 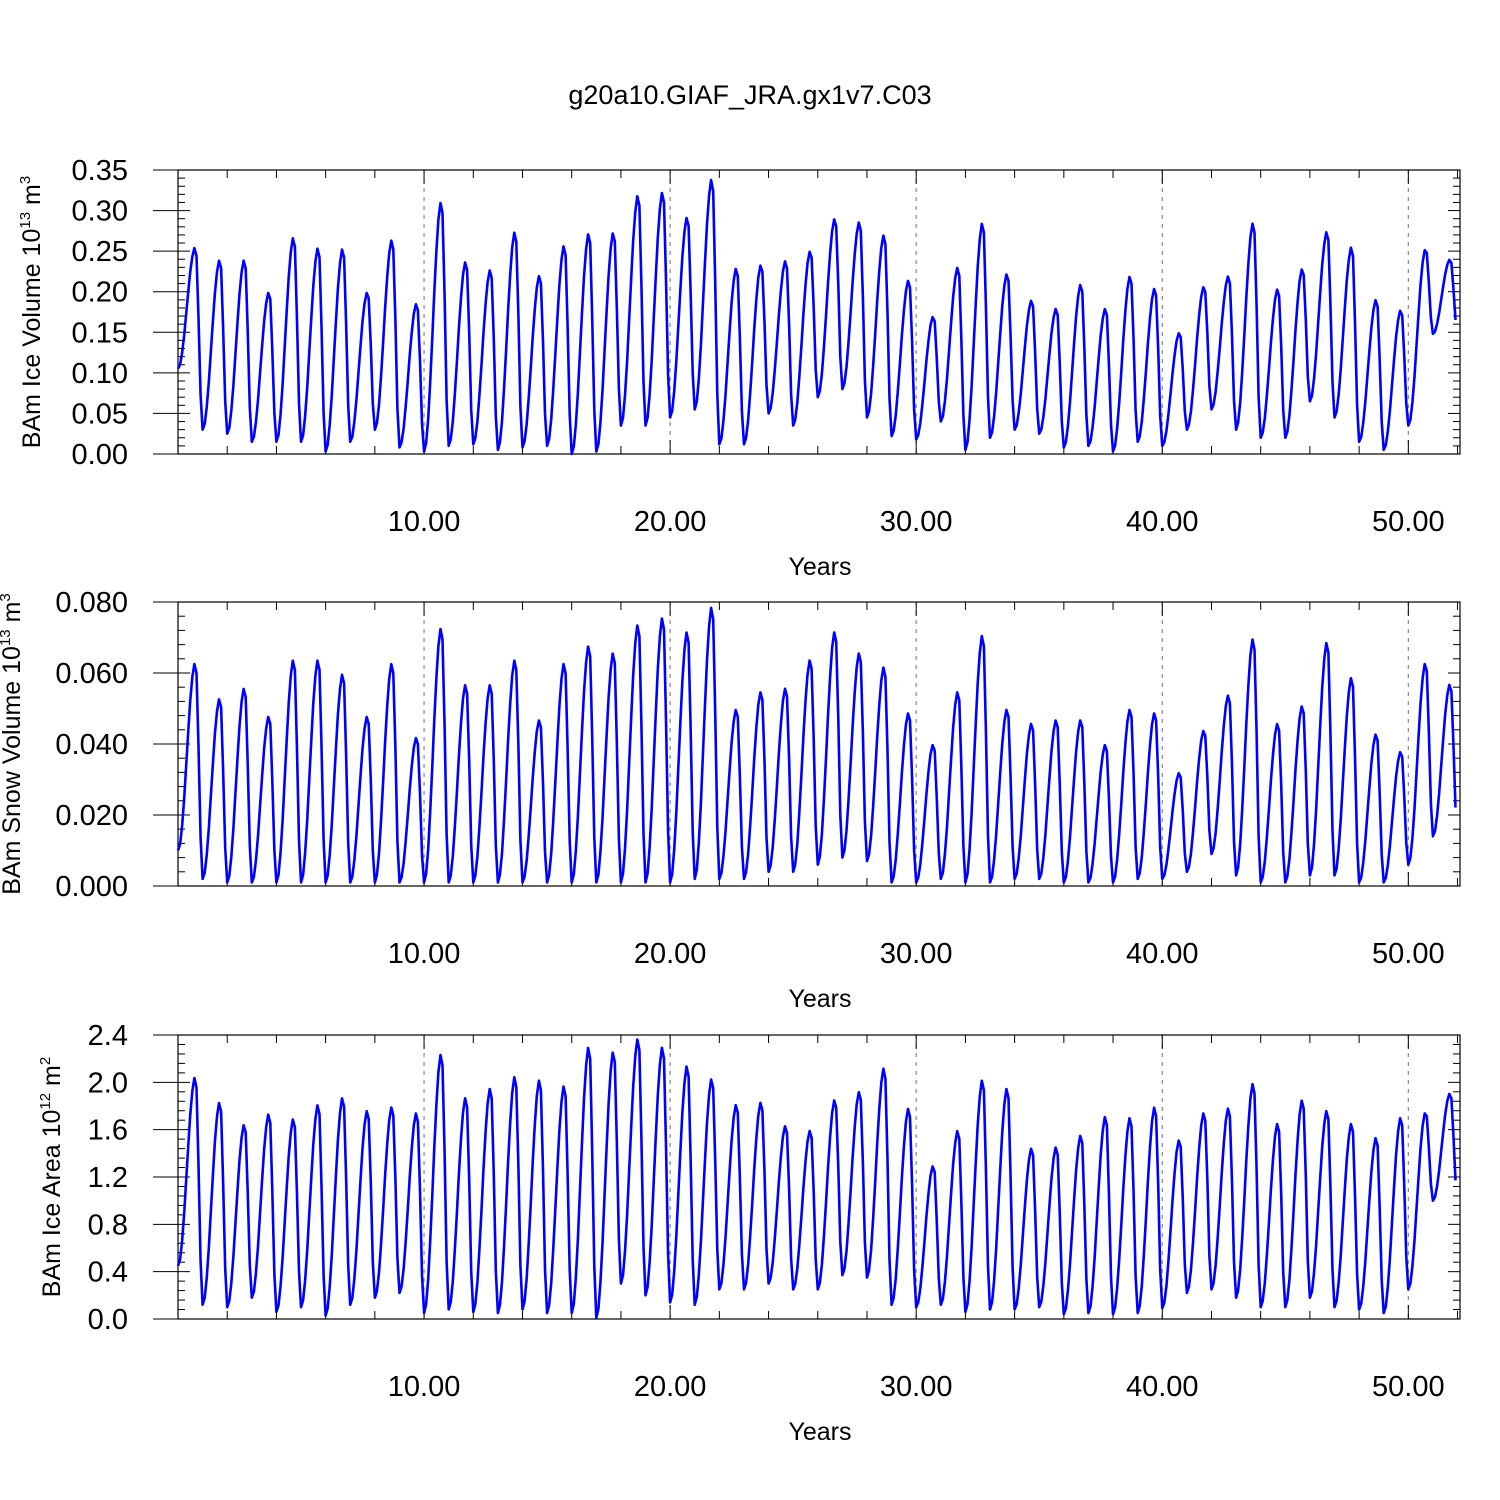 I want to click on y-axis-label-unit-exponent: 2, so click(x=45, y=1061).